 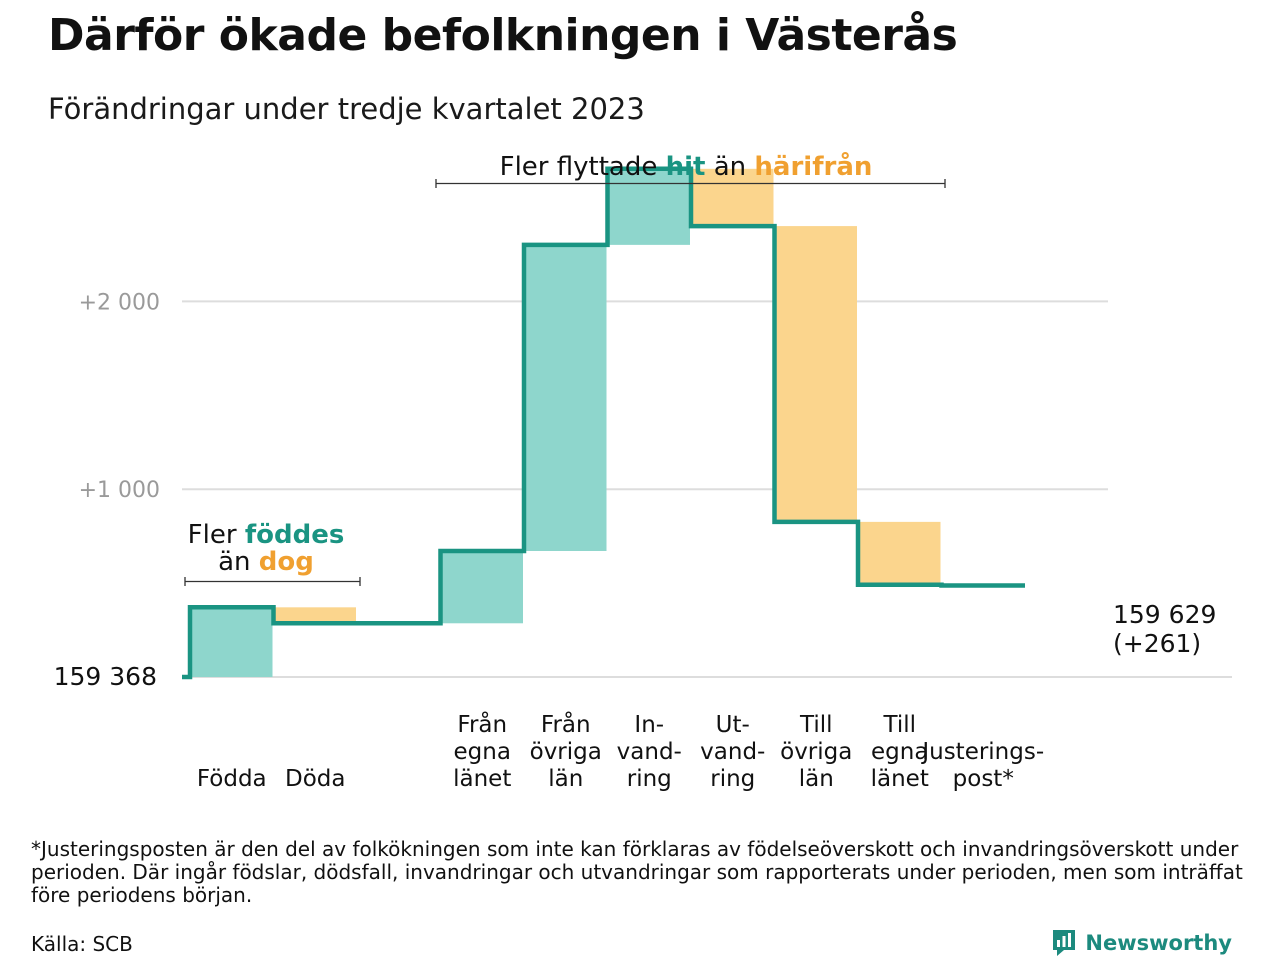 I want to click on y-tick-label-0: +2 000, so click(x=119, y=302).